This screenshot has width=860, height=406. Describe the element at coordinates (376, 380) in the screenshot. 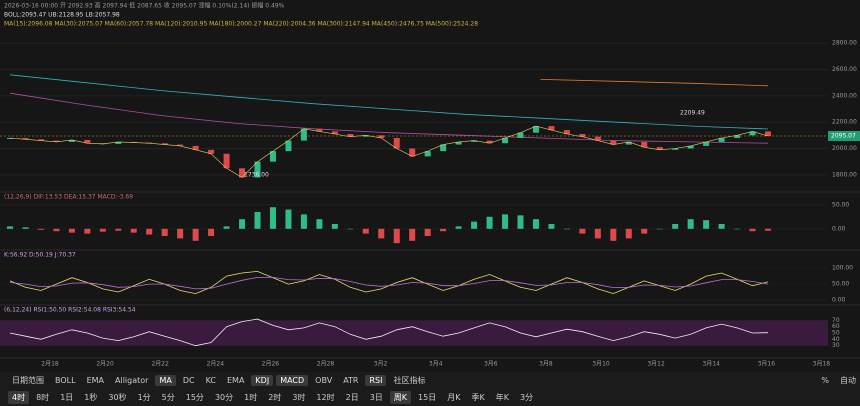

I see `toolbar-button: RSI` at that location.